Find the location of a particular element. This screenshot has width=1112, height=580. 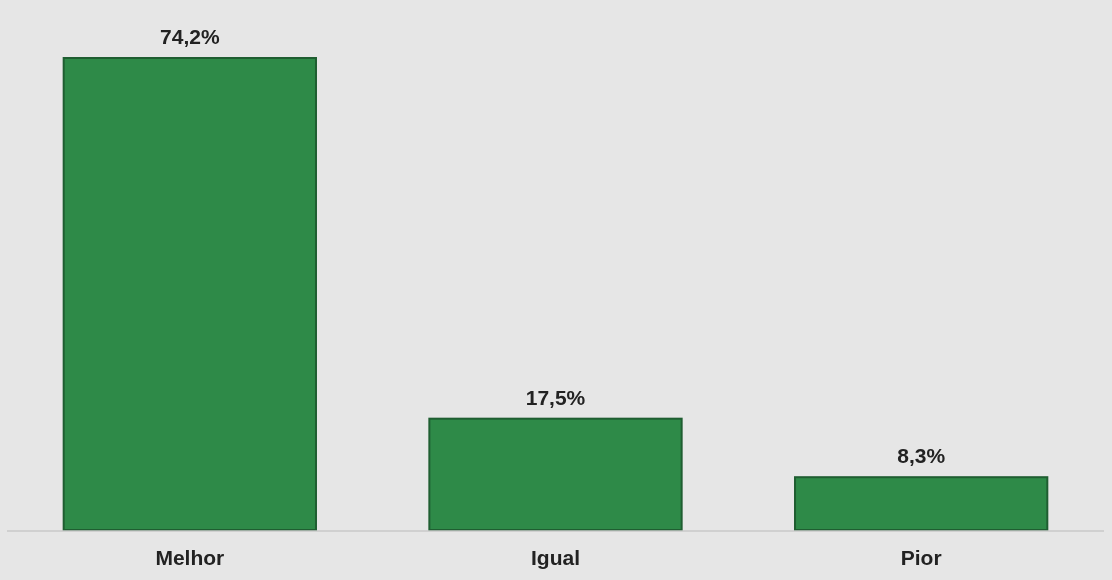

x-tick-label: Pior is located at coordinates (921, 557).